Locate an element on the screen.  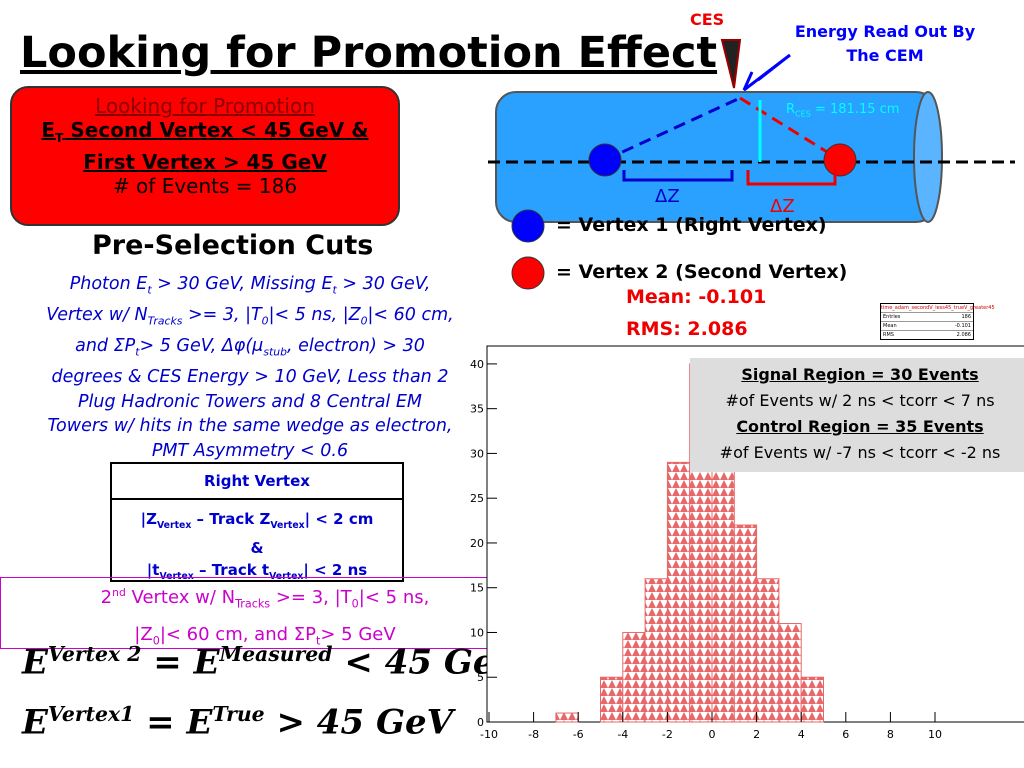
x-tick-label: -2 is located at coordinates (667, 734).